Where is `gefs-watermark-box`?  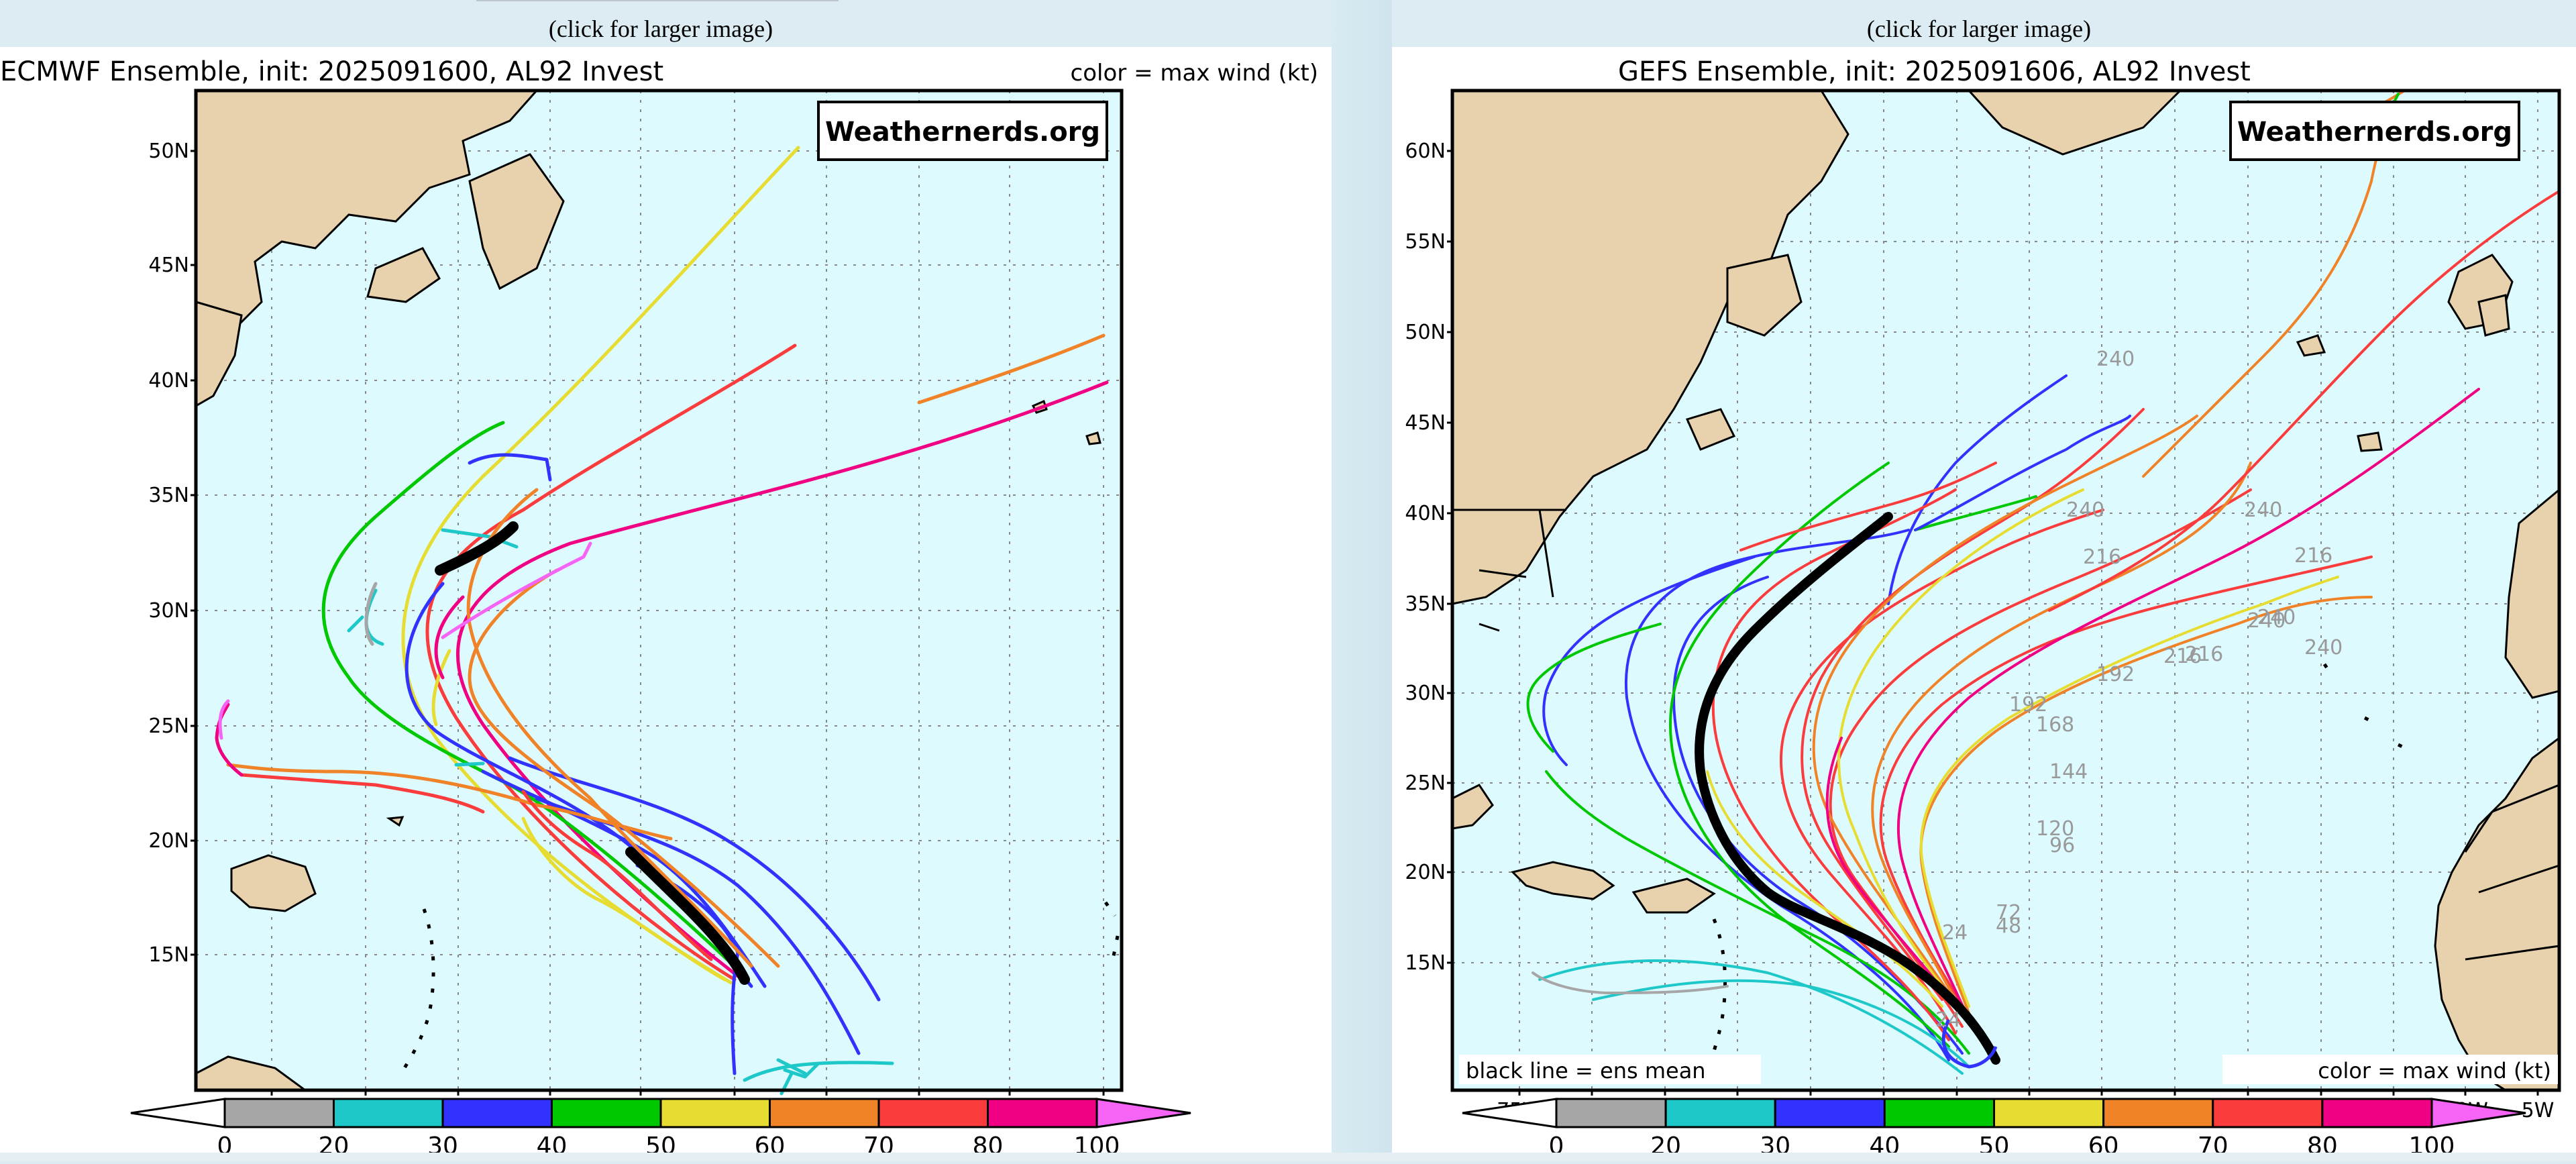 gefs-watermark-box is located at coordinates (2374, 131).